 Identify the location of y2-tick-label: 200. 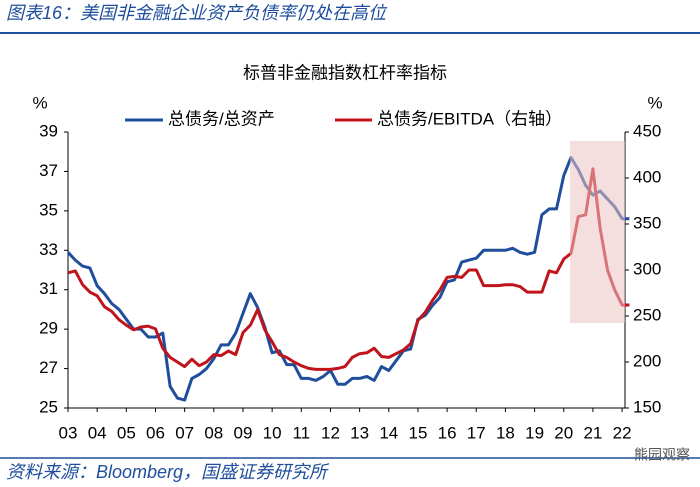
(647, 360).